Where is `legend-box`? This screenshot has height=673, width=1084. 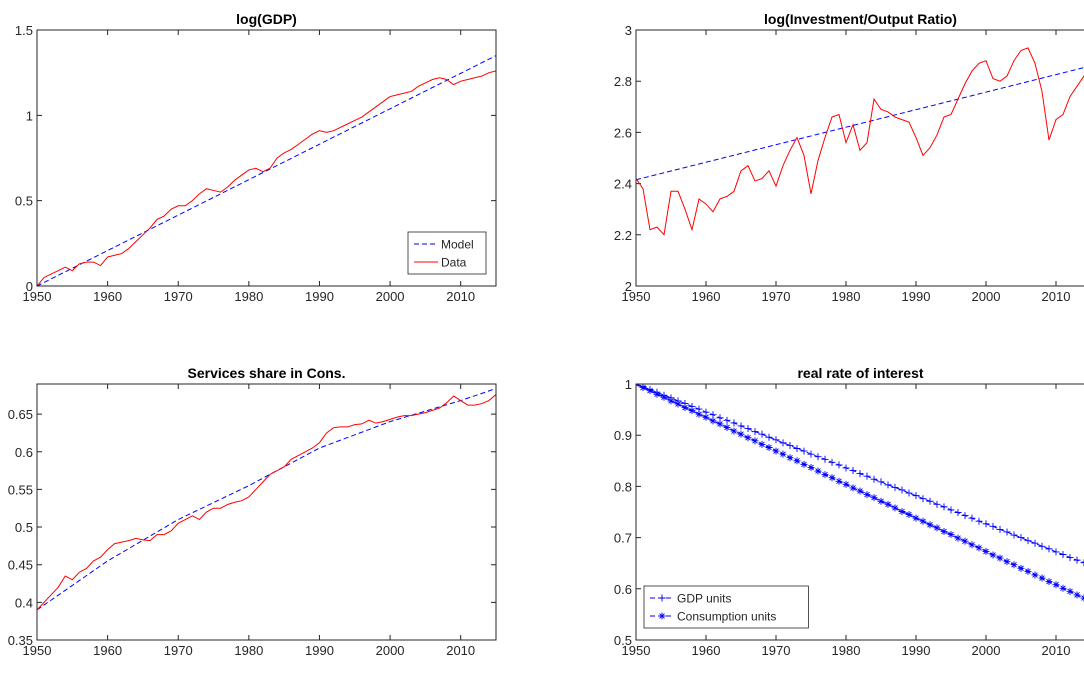
legend-box is located at coordinates (447, 253).